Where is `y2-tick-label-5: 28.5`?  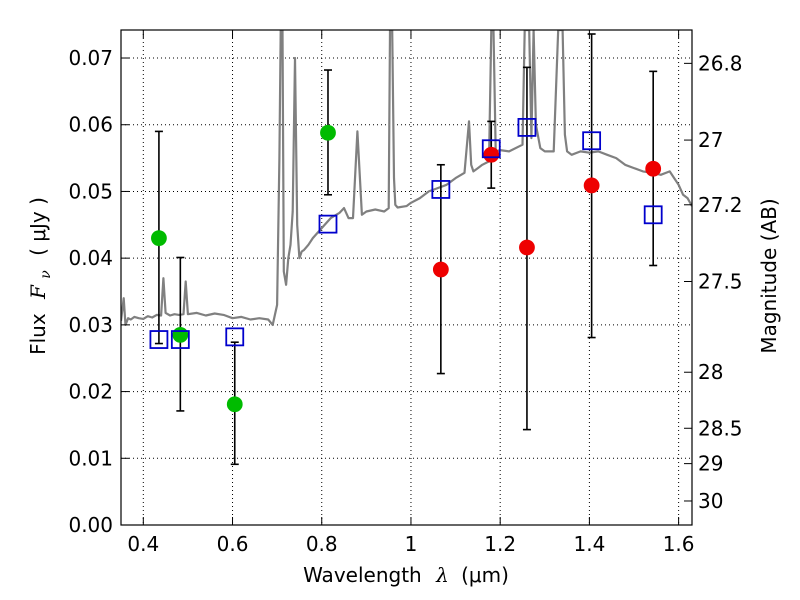 y2-tick-label-5: 28.5 is located at coordinates (720, 428).